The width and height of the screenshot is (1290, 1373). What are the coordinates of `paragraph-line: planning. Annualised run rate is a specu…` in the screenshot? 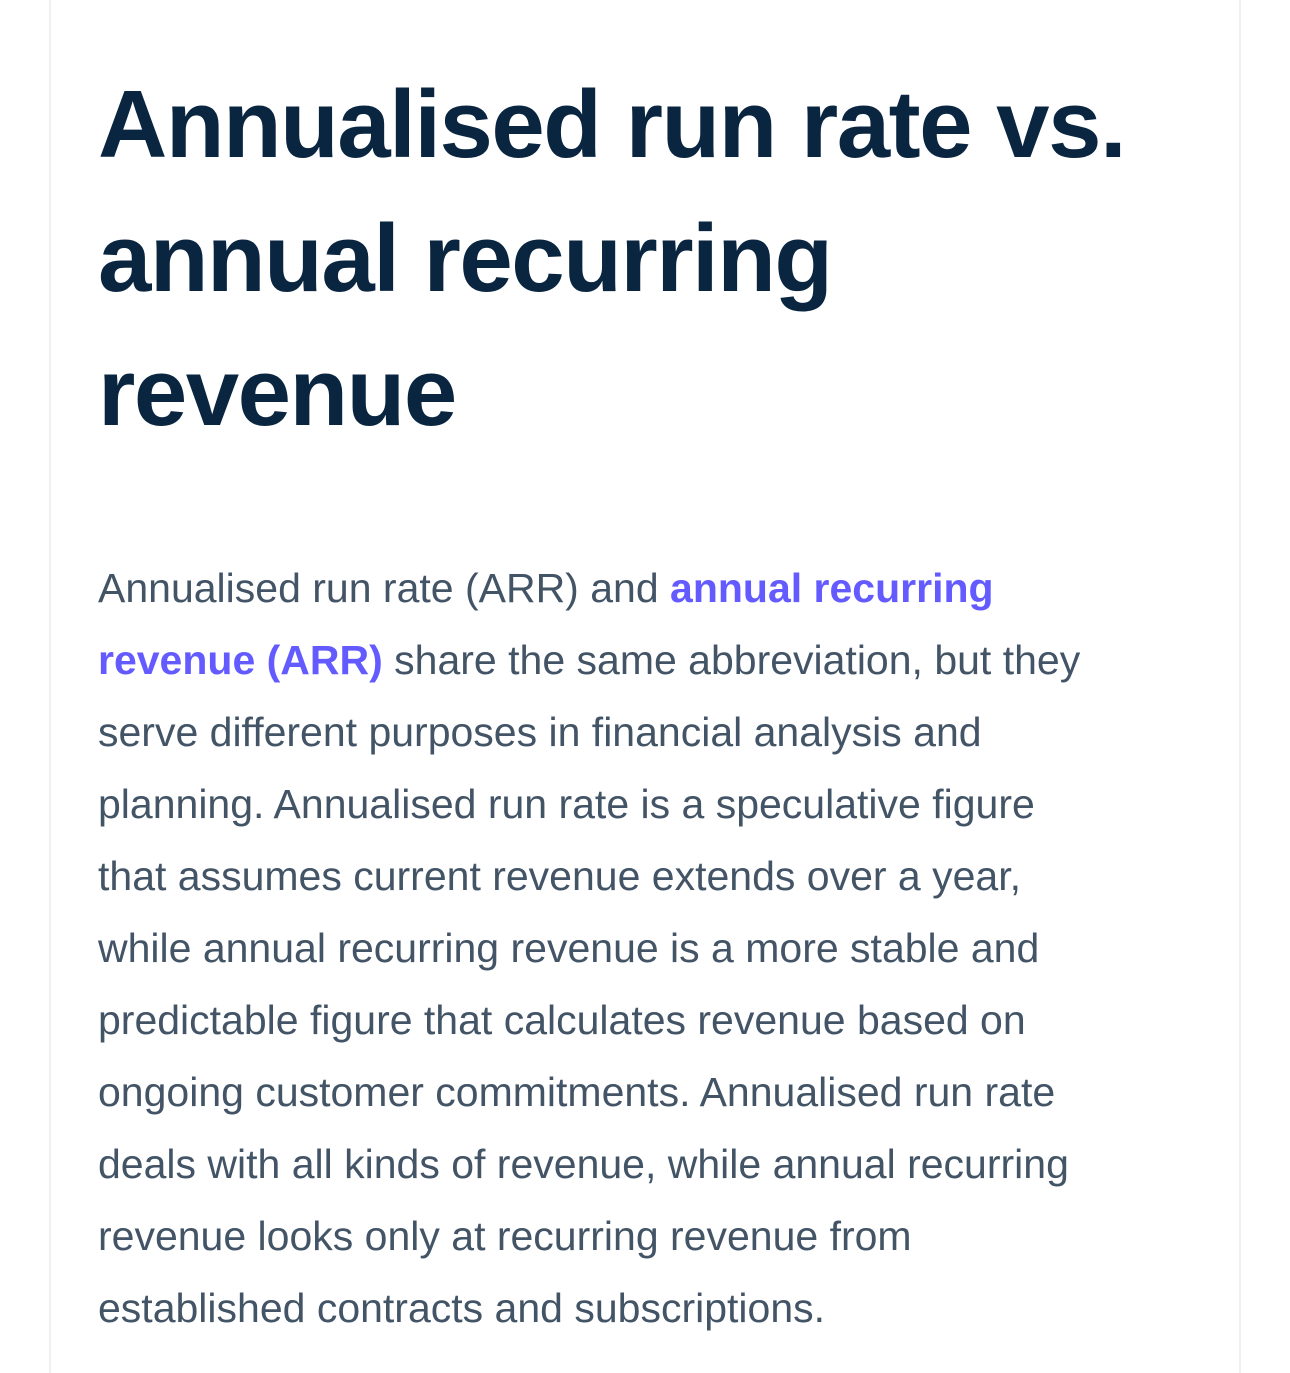 It's located at (566, 804).